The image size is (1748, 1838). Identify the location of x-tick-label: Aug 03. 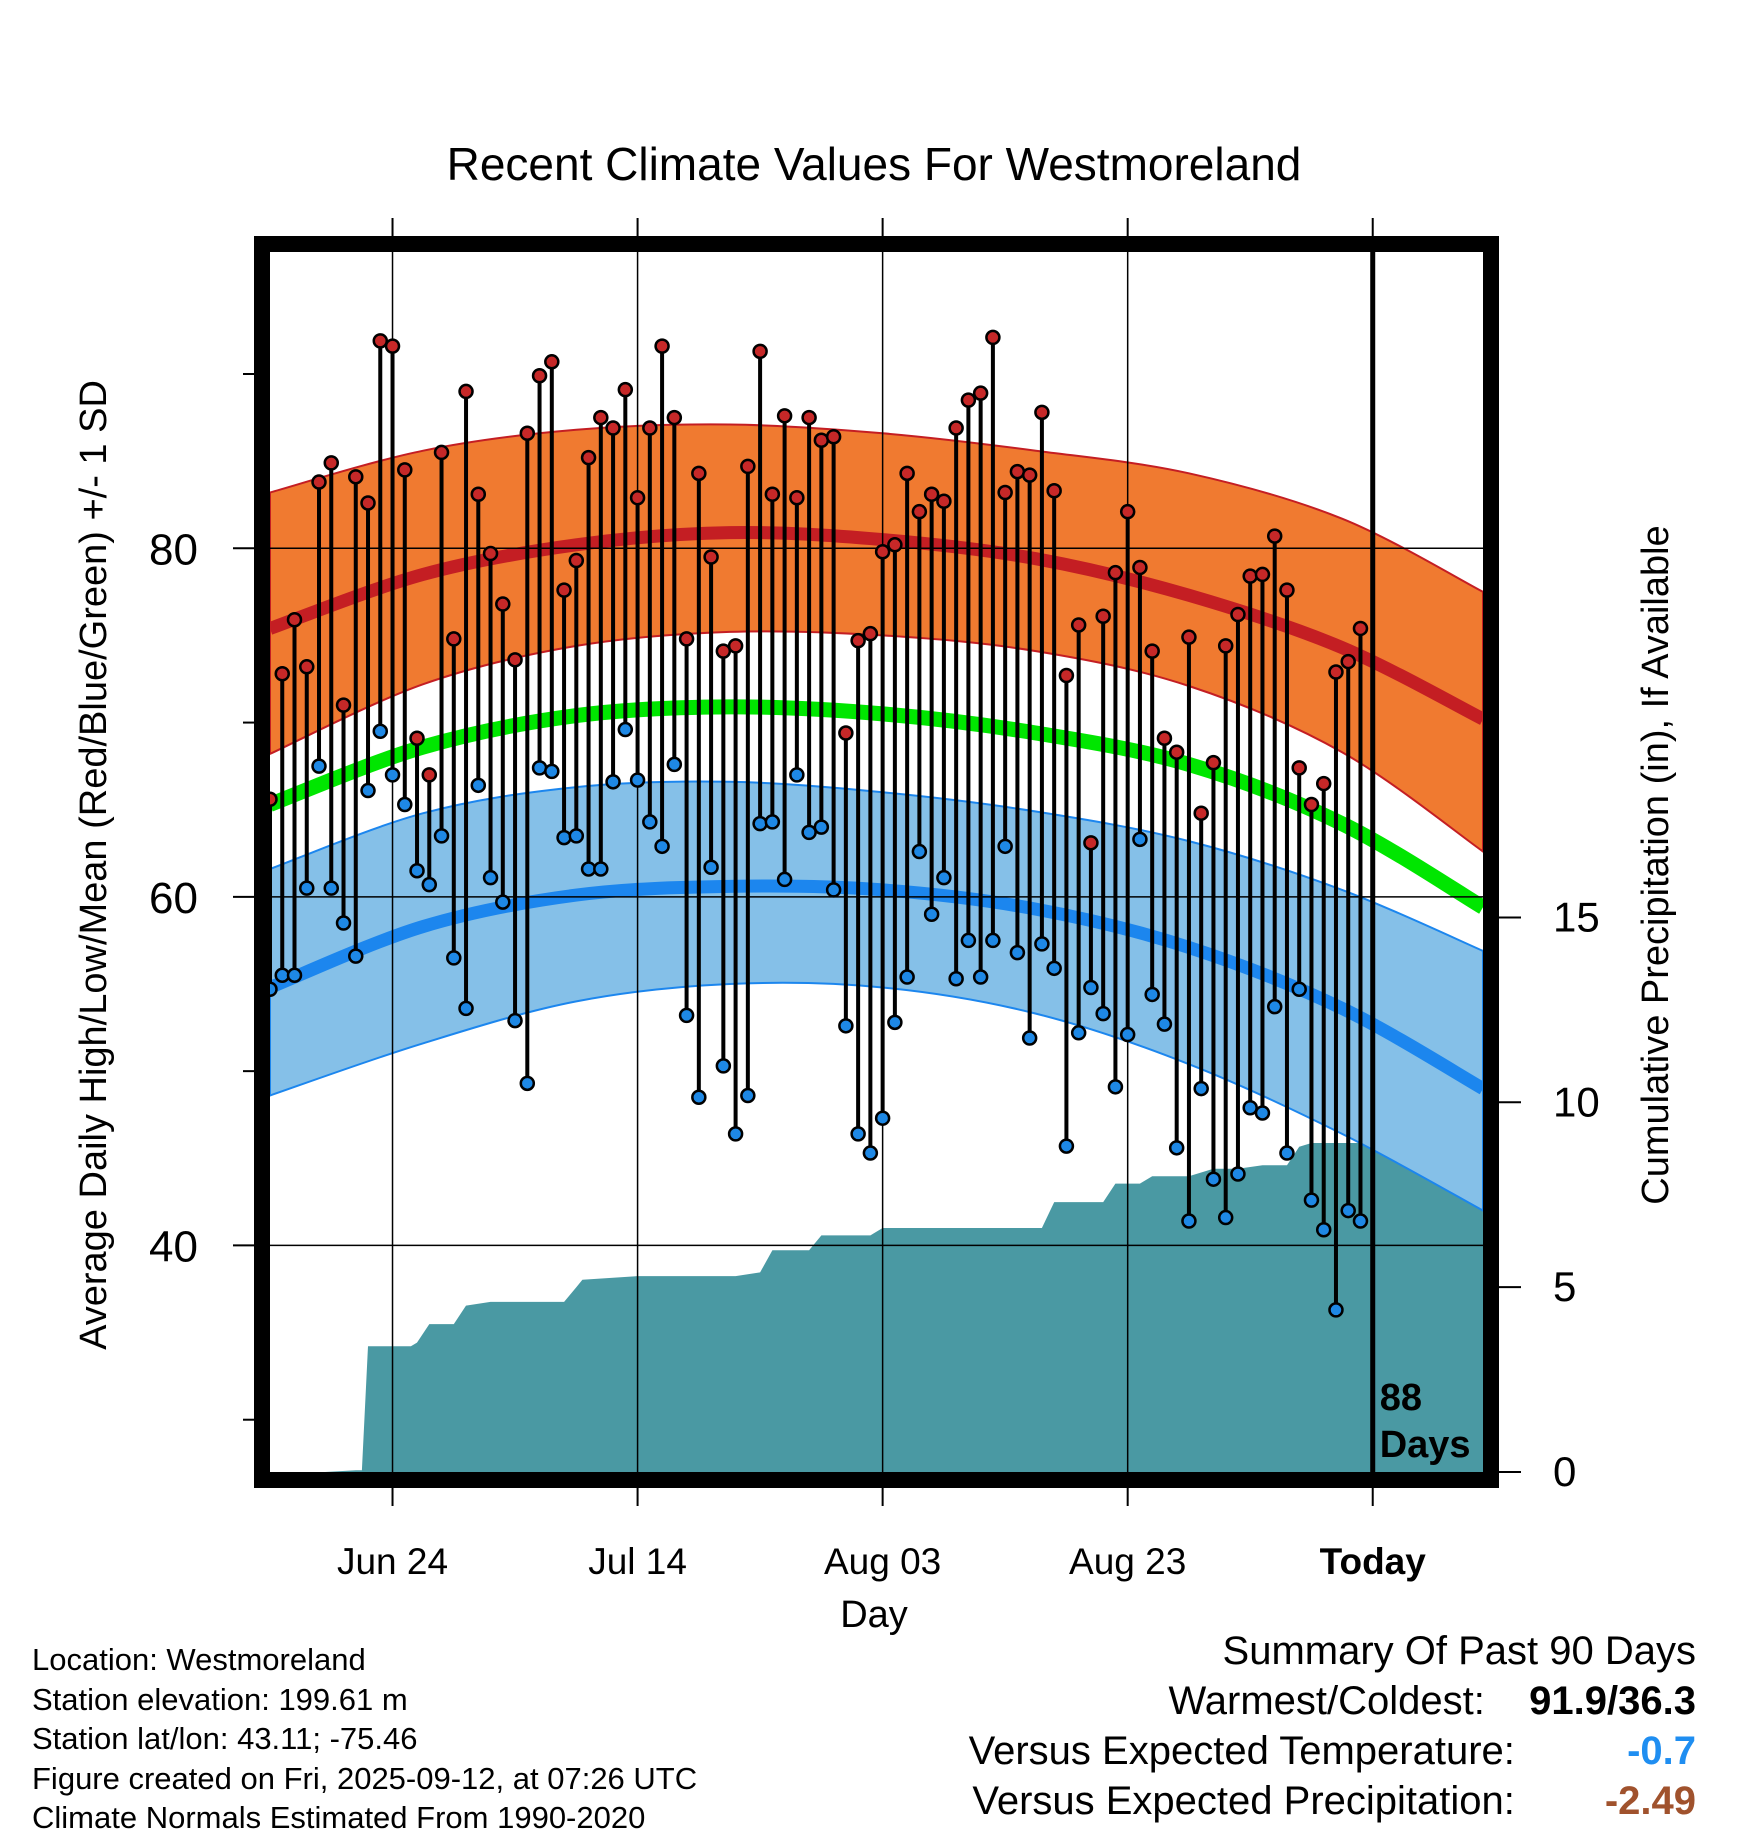
(882, 1561).